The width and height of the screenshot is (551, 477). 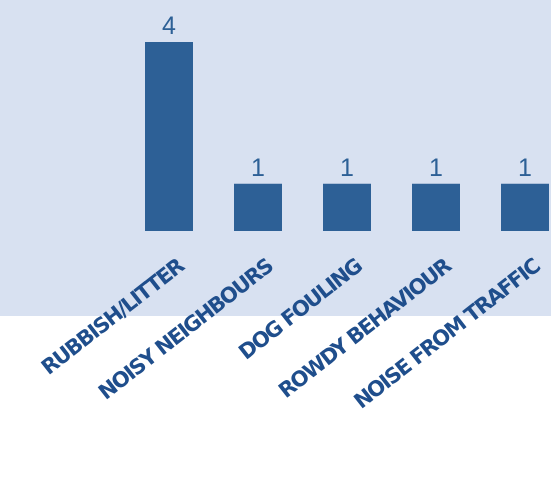 What do you see at coordinates (169, 26) in the screenshot?
I see `value-label-rubbish-litter: 4` at bounding box center [169, 26].